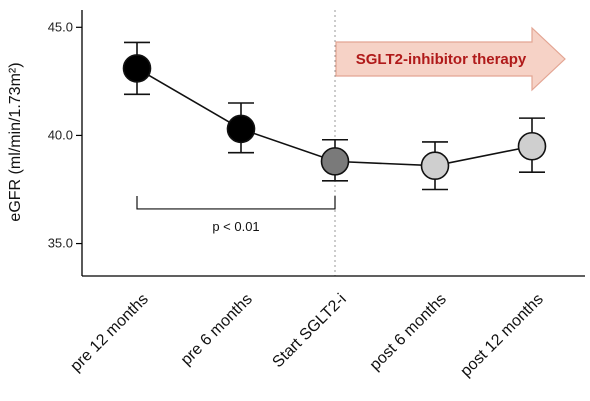 This screenshot has height=401, width=590. I want to click on y-axis-title: eGFR (ml/min/1.73m²), so click(15, 141).